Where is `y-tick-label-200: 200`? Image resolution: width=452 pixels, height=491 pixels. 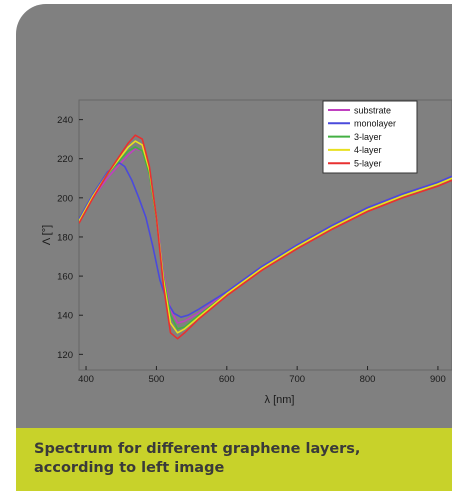 y-tick-label-200: 200 is located at coordinates (65, 198).